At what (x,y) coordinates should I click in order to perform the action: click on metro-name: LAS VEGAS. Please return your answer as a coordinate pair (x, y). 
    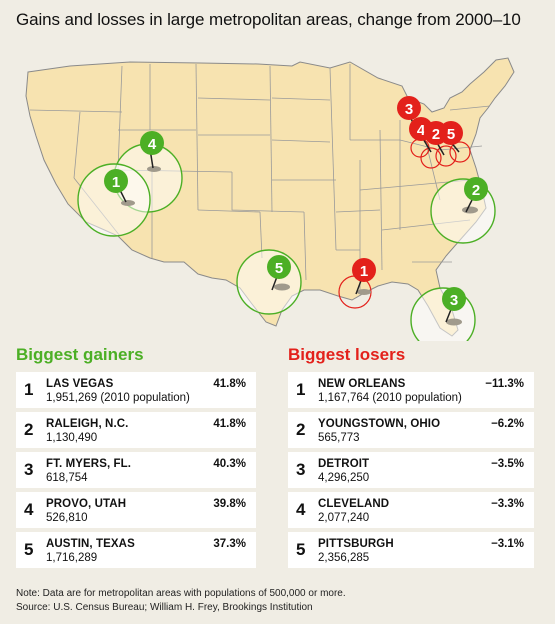
    Looking at the image, I should click on (80, 384).